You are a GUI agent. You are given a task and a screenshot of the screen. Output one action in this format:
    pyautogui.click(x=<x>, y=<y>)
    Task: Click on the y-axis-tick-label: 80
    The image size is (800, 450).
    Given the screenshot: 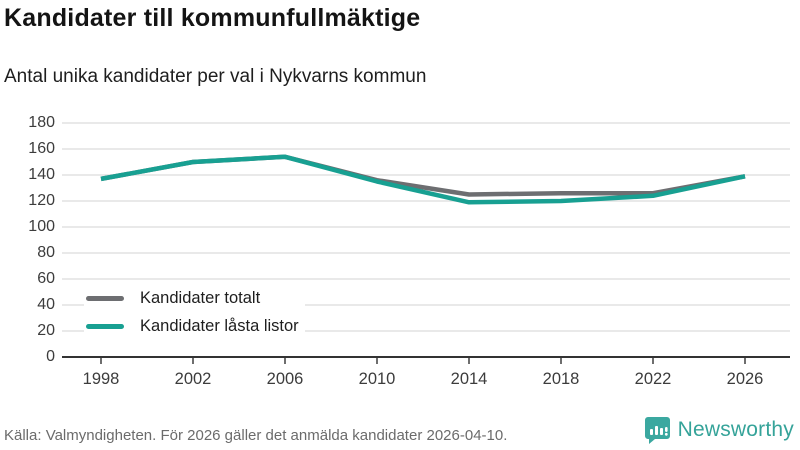 What is the action you would take?
    pyautogui.click(x=46, y=252)
    